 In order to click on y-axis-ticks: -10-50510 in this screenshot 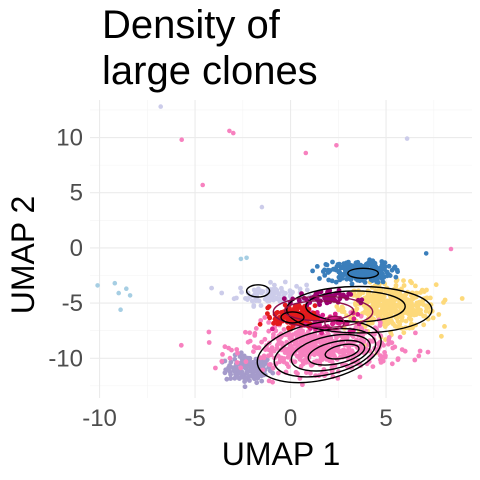, I will do `click(65, 249)`.